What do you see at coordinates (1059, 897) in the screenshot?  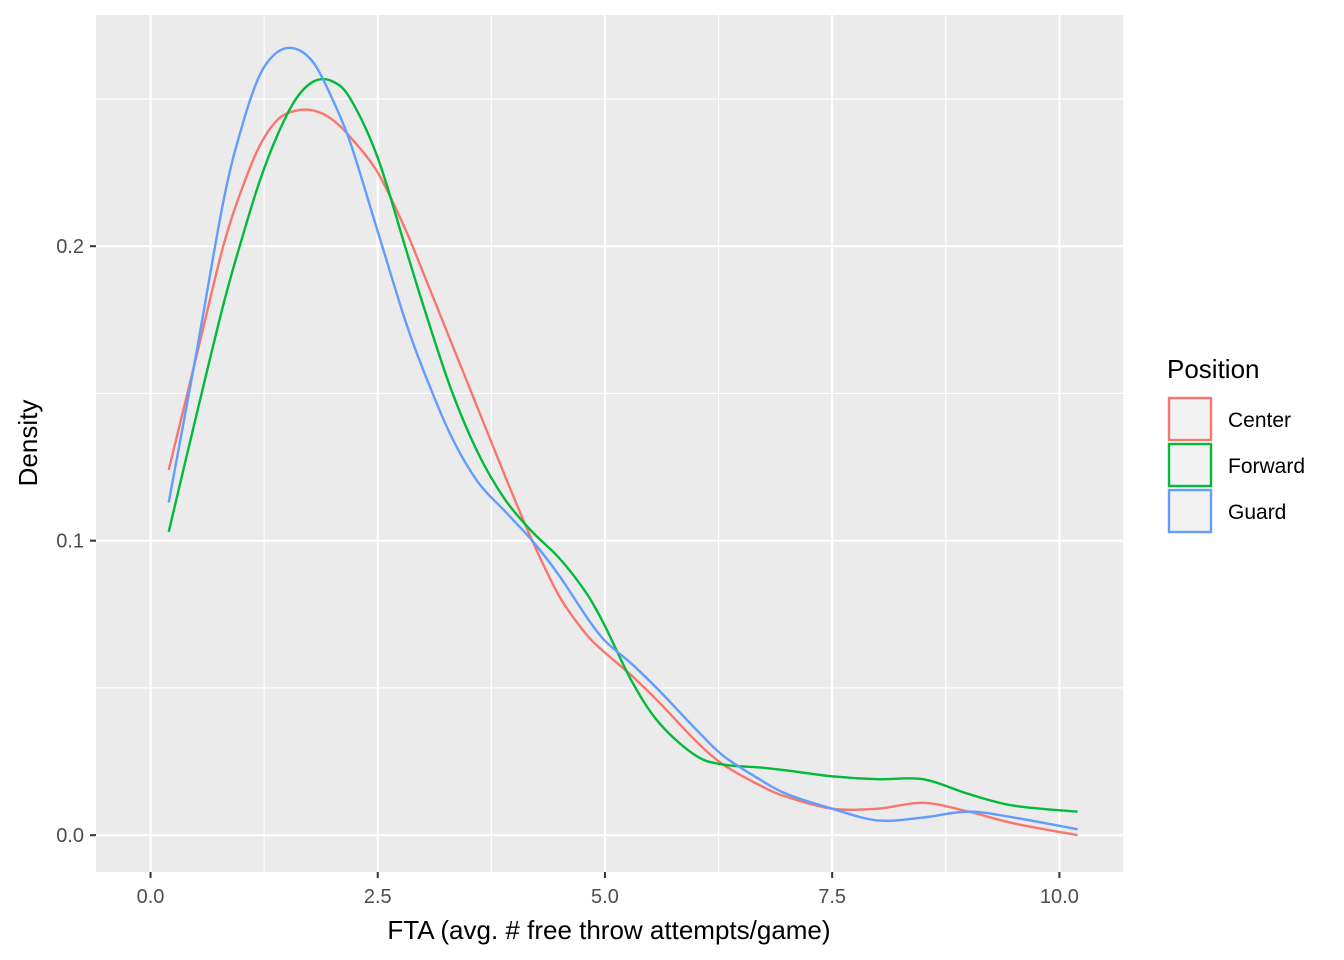 I see `x-tick-label: 10.0` at bounding box center [1059, 897].